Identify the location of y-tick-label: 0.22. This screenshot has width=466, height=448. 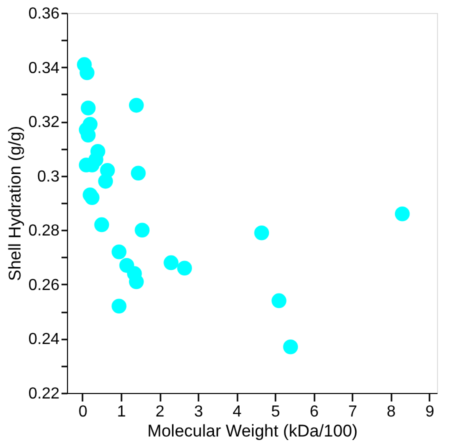
(44, 394).